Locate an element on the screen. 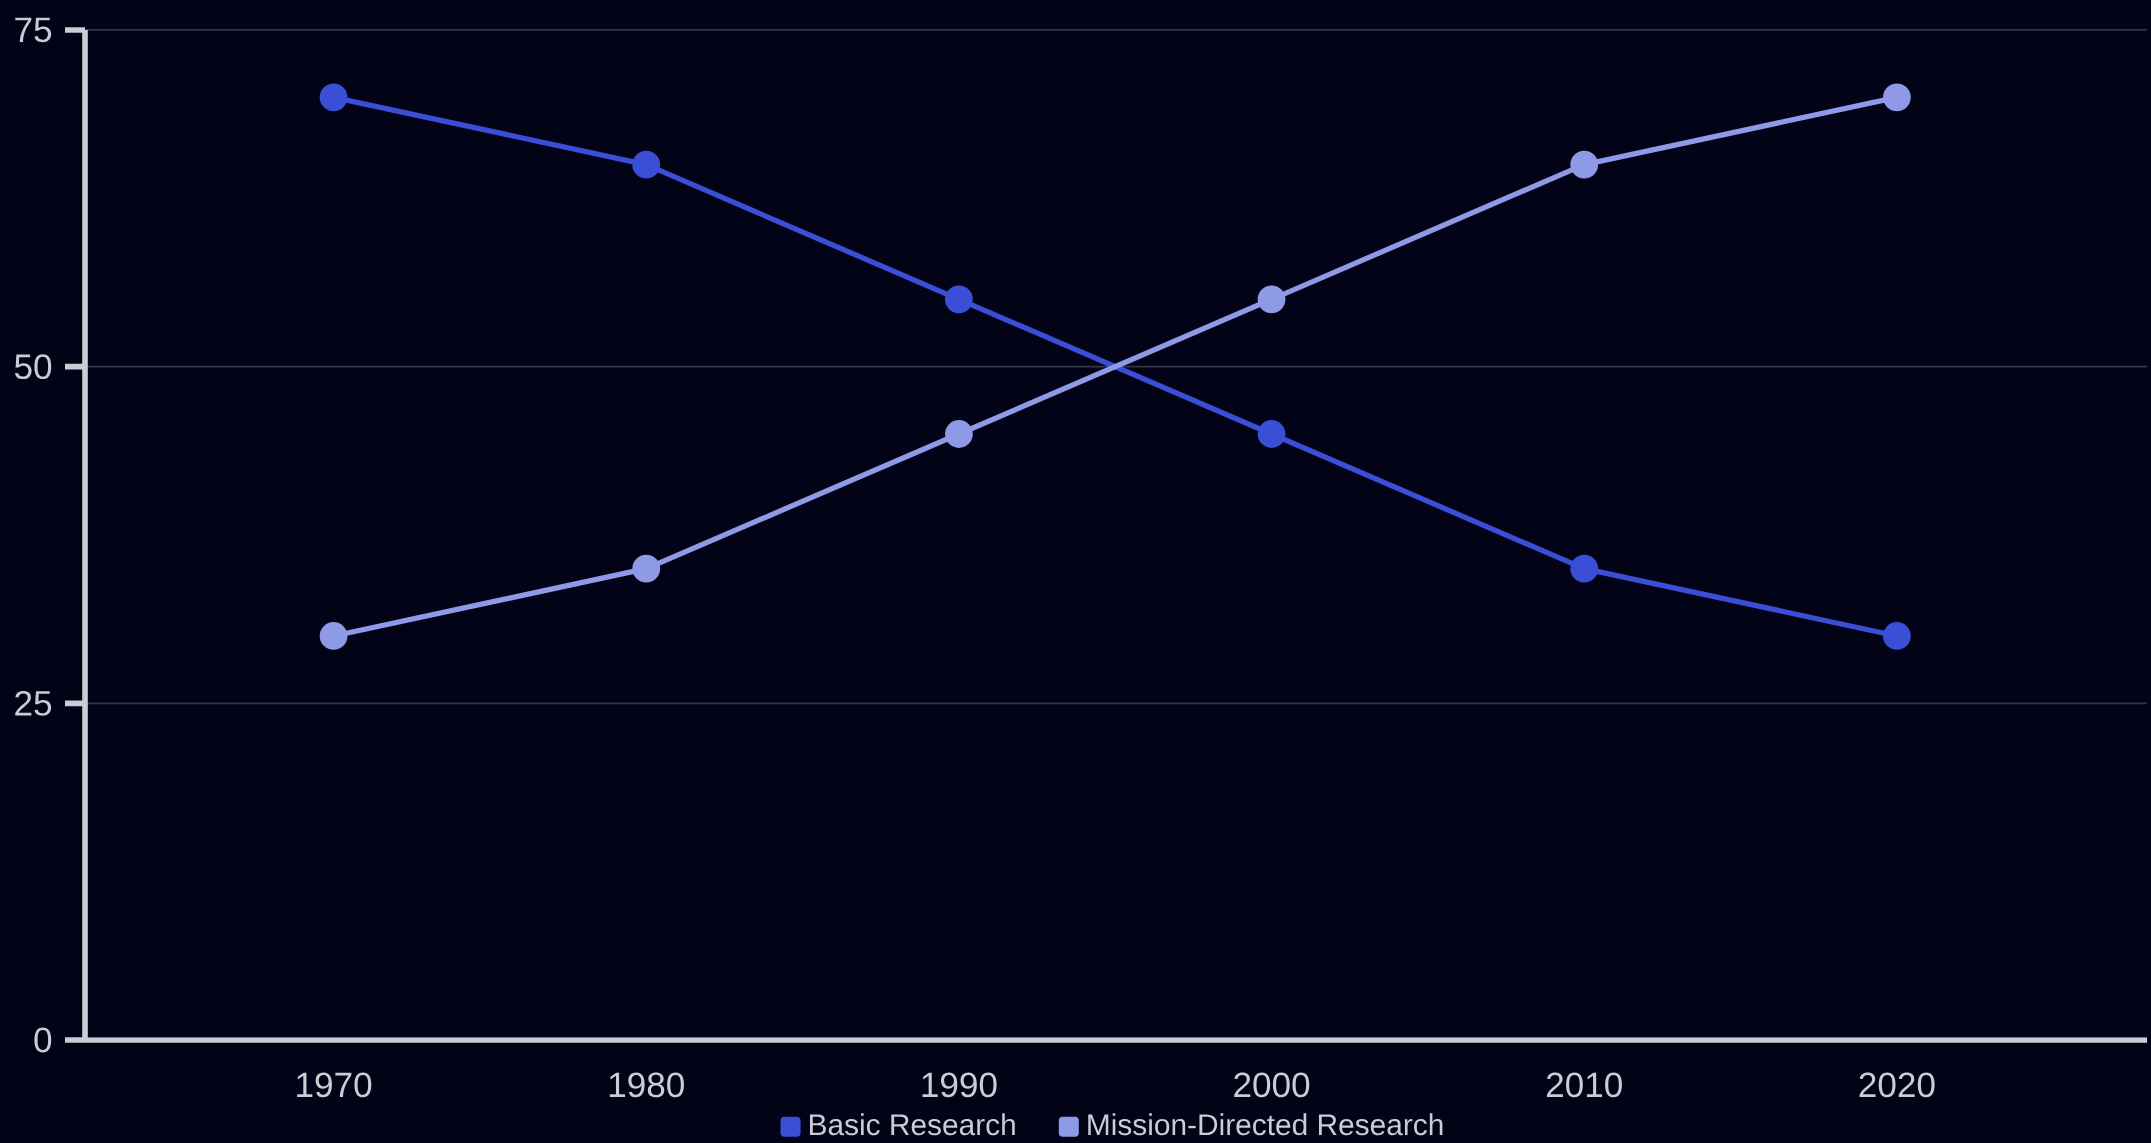  x-tick-label: 1970 is located at coordinates (334, 1085).